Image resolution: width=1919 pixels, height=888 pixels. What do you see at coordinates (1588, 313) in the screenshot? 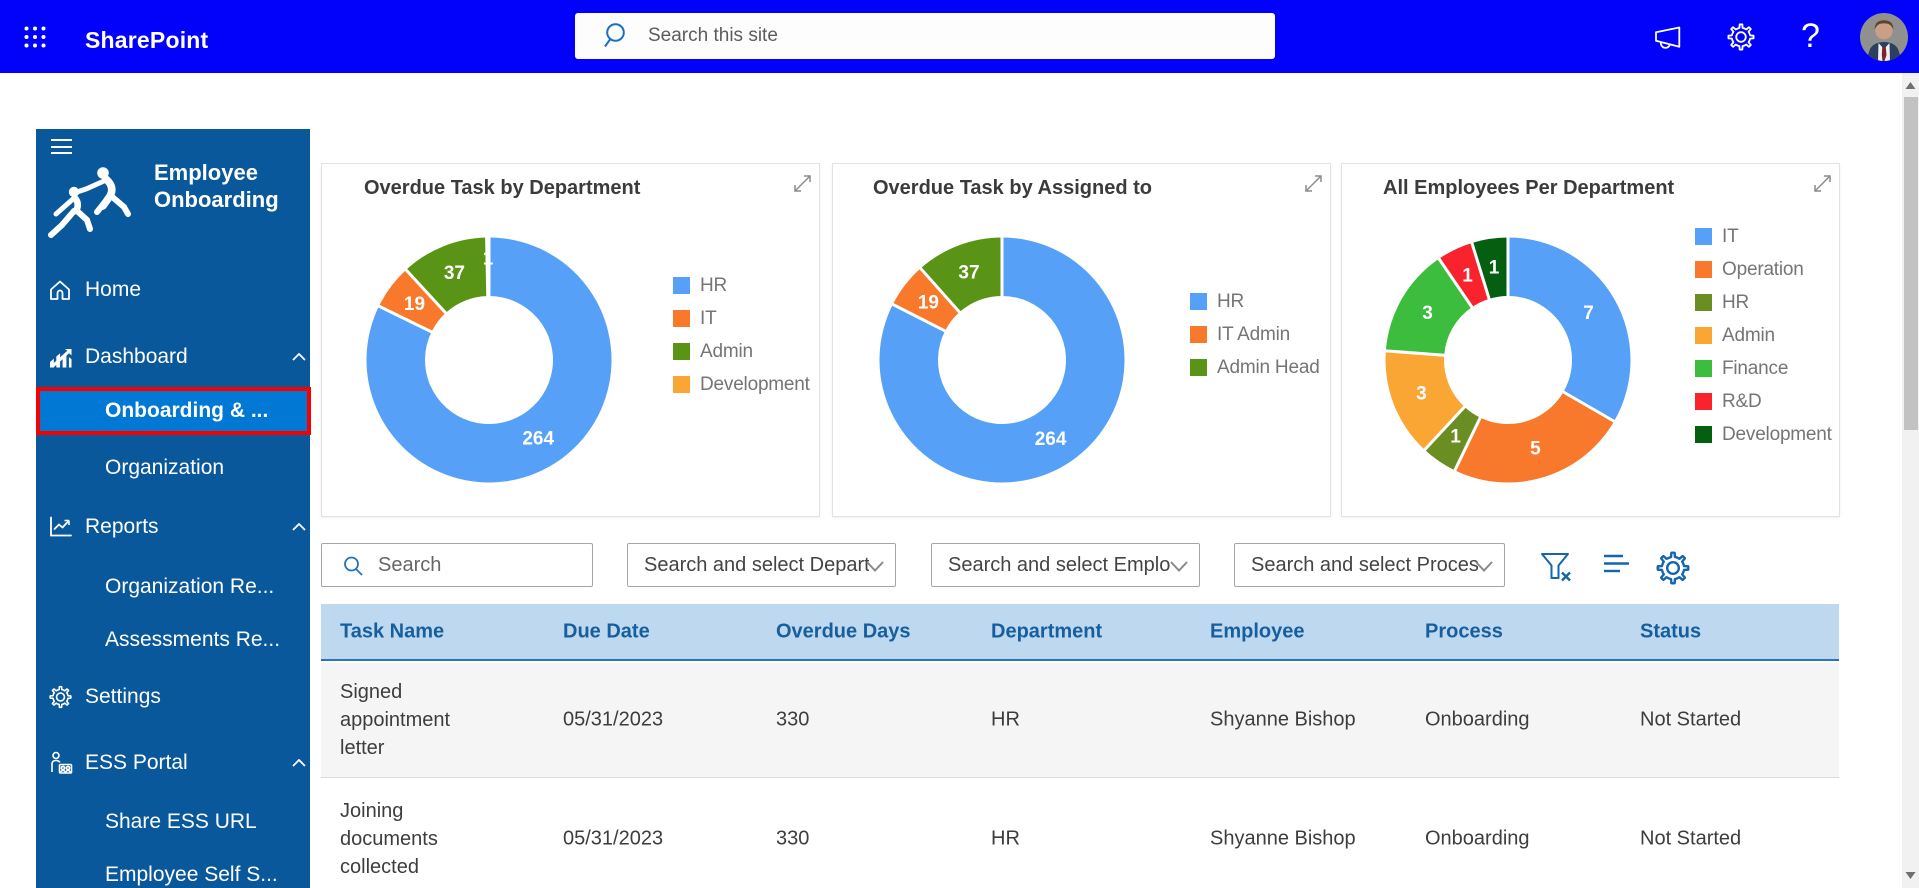
I see `svg-text: 7` at bounding box center [1588, 313].